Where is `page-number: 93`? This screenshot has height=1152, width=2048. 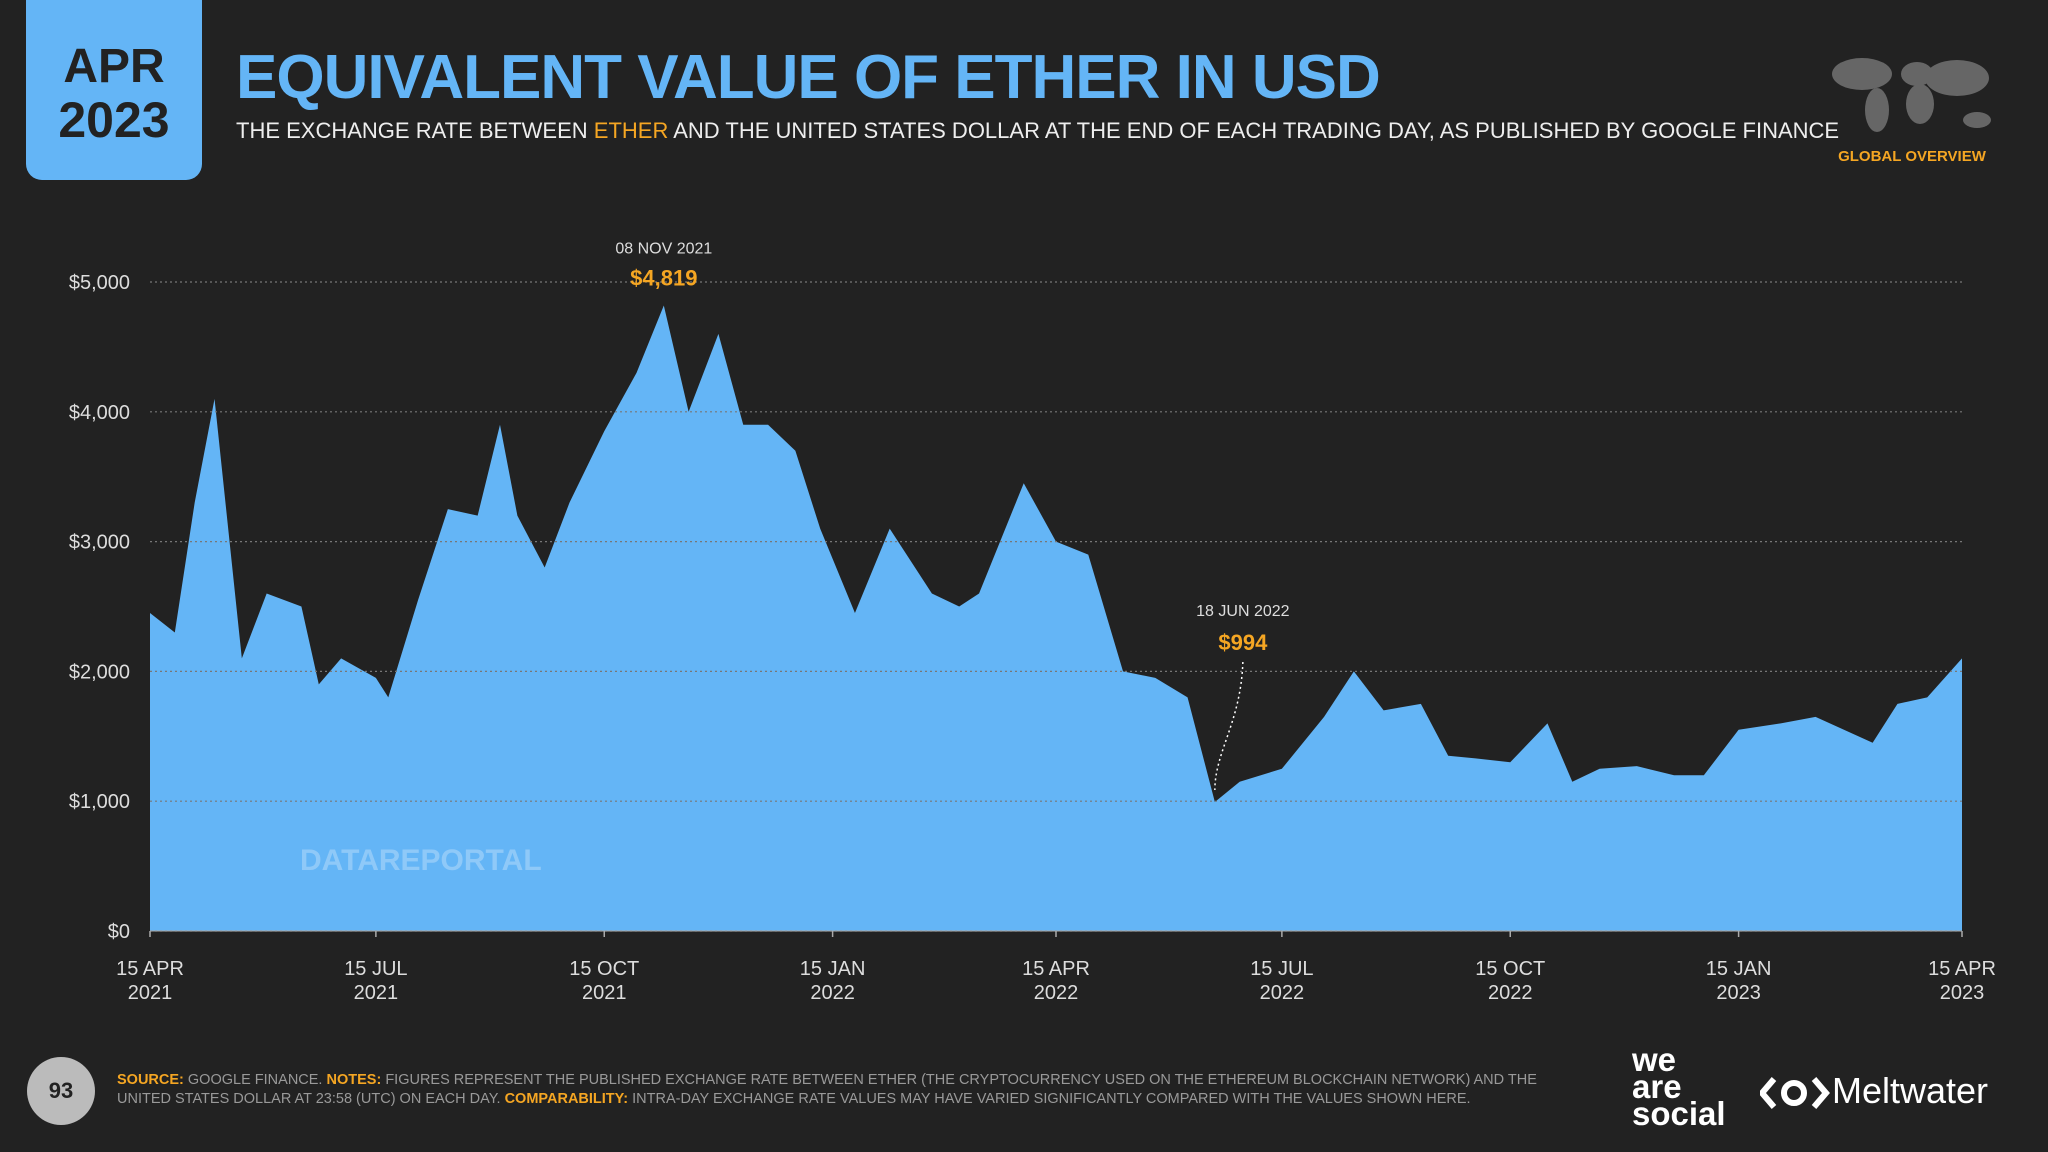
page-number: 93 is located at coordinates (61, 1091).